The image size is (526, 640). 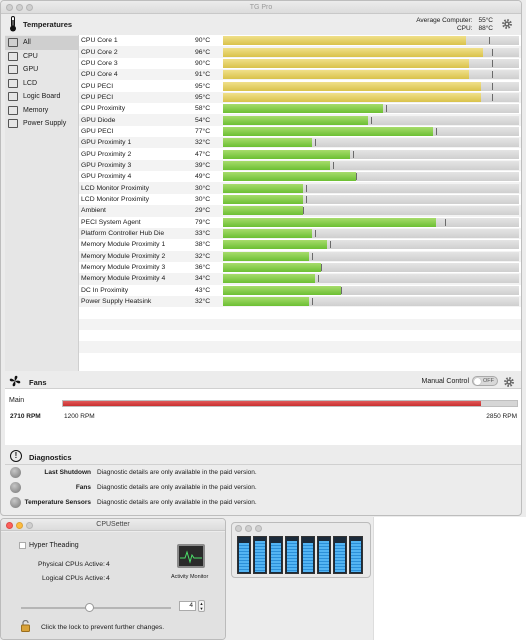 I want to click on sensor-row: CPU Proximity 58°C, so click(x=300, y=108).